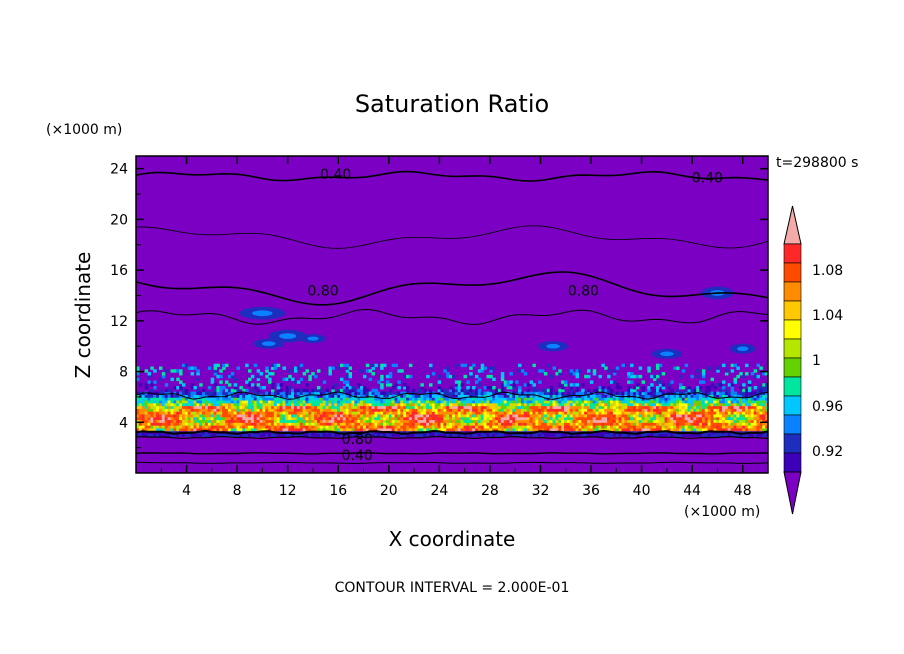 The height and width of the screenshot is (654, 904). I want to click on colorbar-over-arrow, so click(792, 225).